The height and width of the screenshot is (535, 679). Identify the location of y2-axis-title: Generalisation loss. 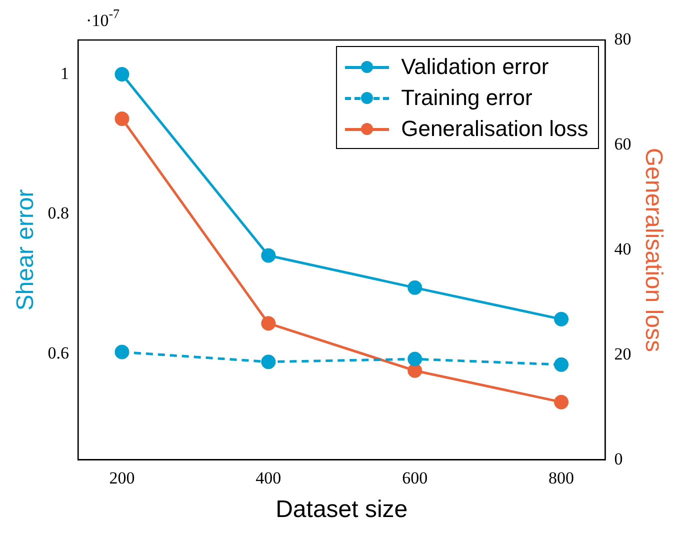
(653, 250).